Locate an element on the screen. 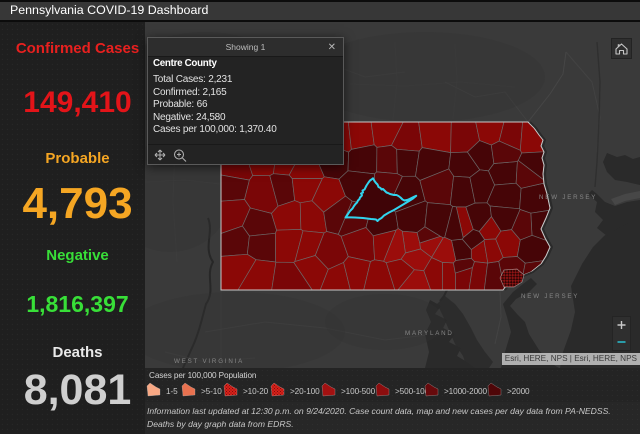 The image size is (640, 434). svg-text: >1000-2000 is located at coordinates (465, 391).